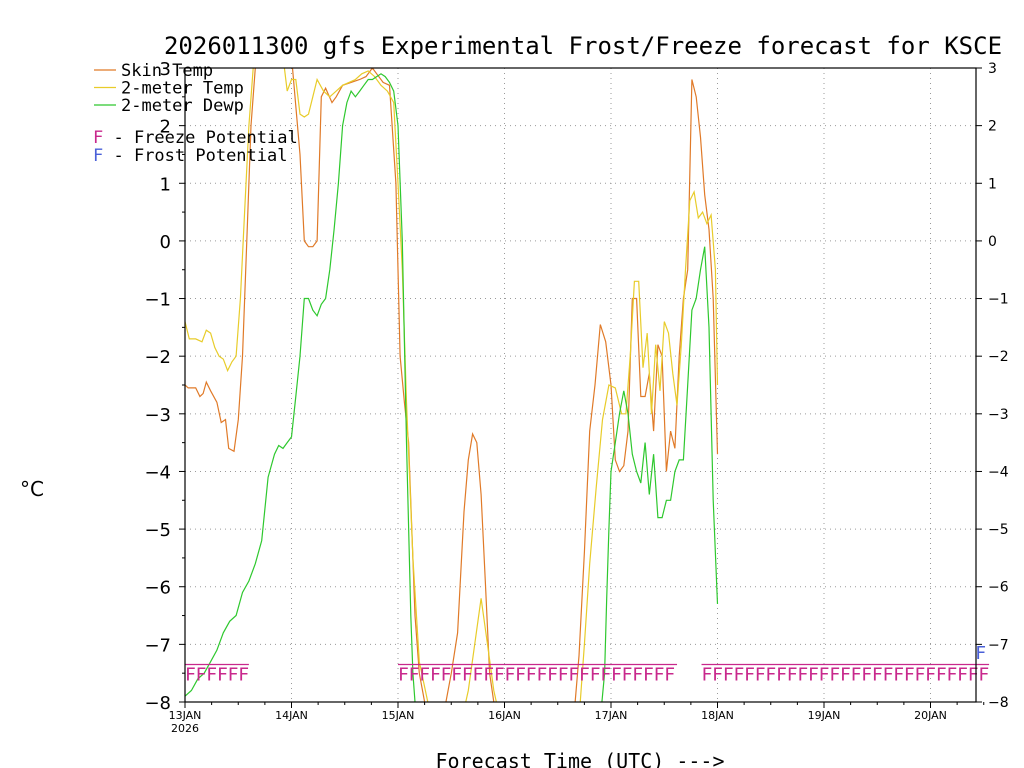 Image resolution: width=1024 pixels, height=768 pixels. What do you see at coordinates (611, 715) in the screenshot?
I see `x-tick-label: 17JAN` at bounding box center [611, 715].